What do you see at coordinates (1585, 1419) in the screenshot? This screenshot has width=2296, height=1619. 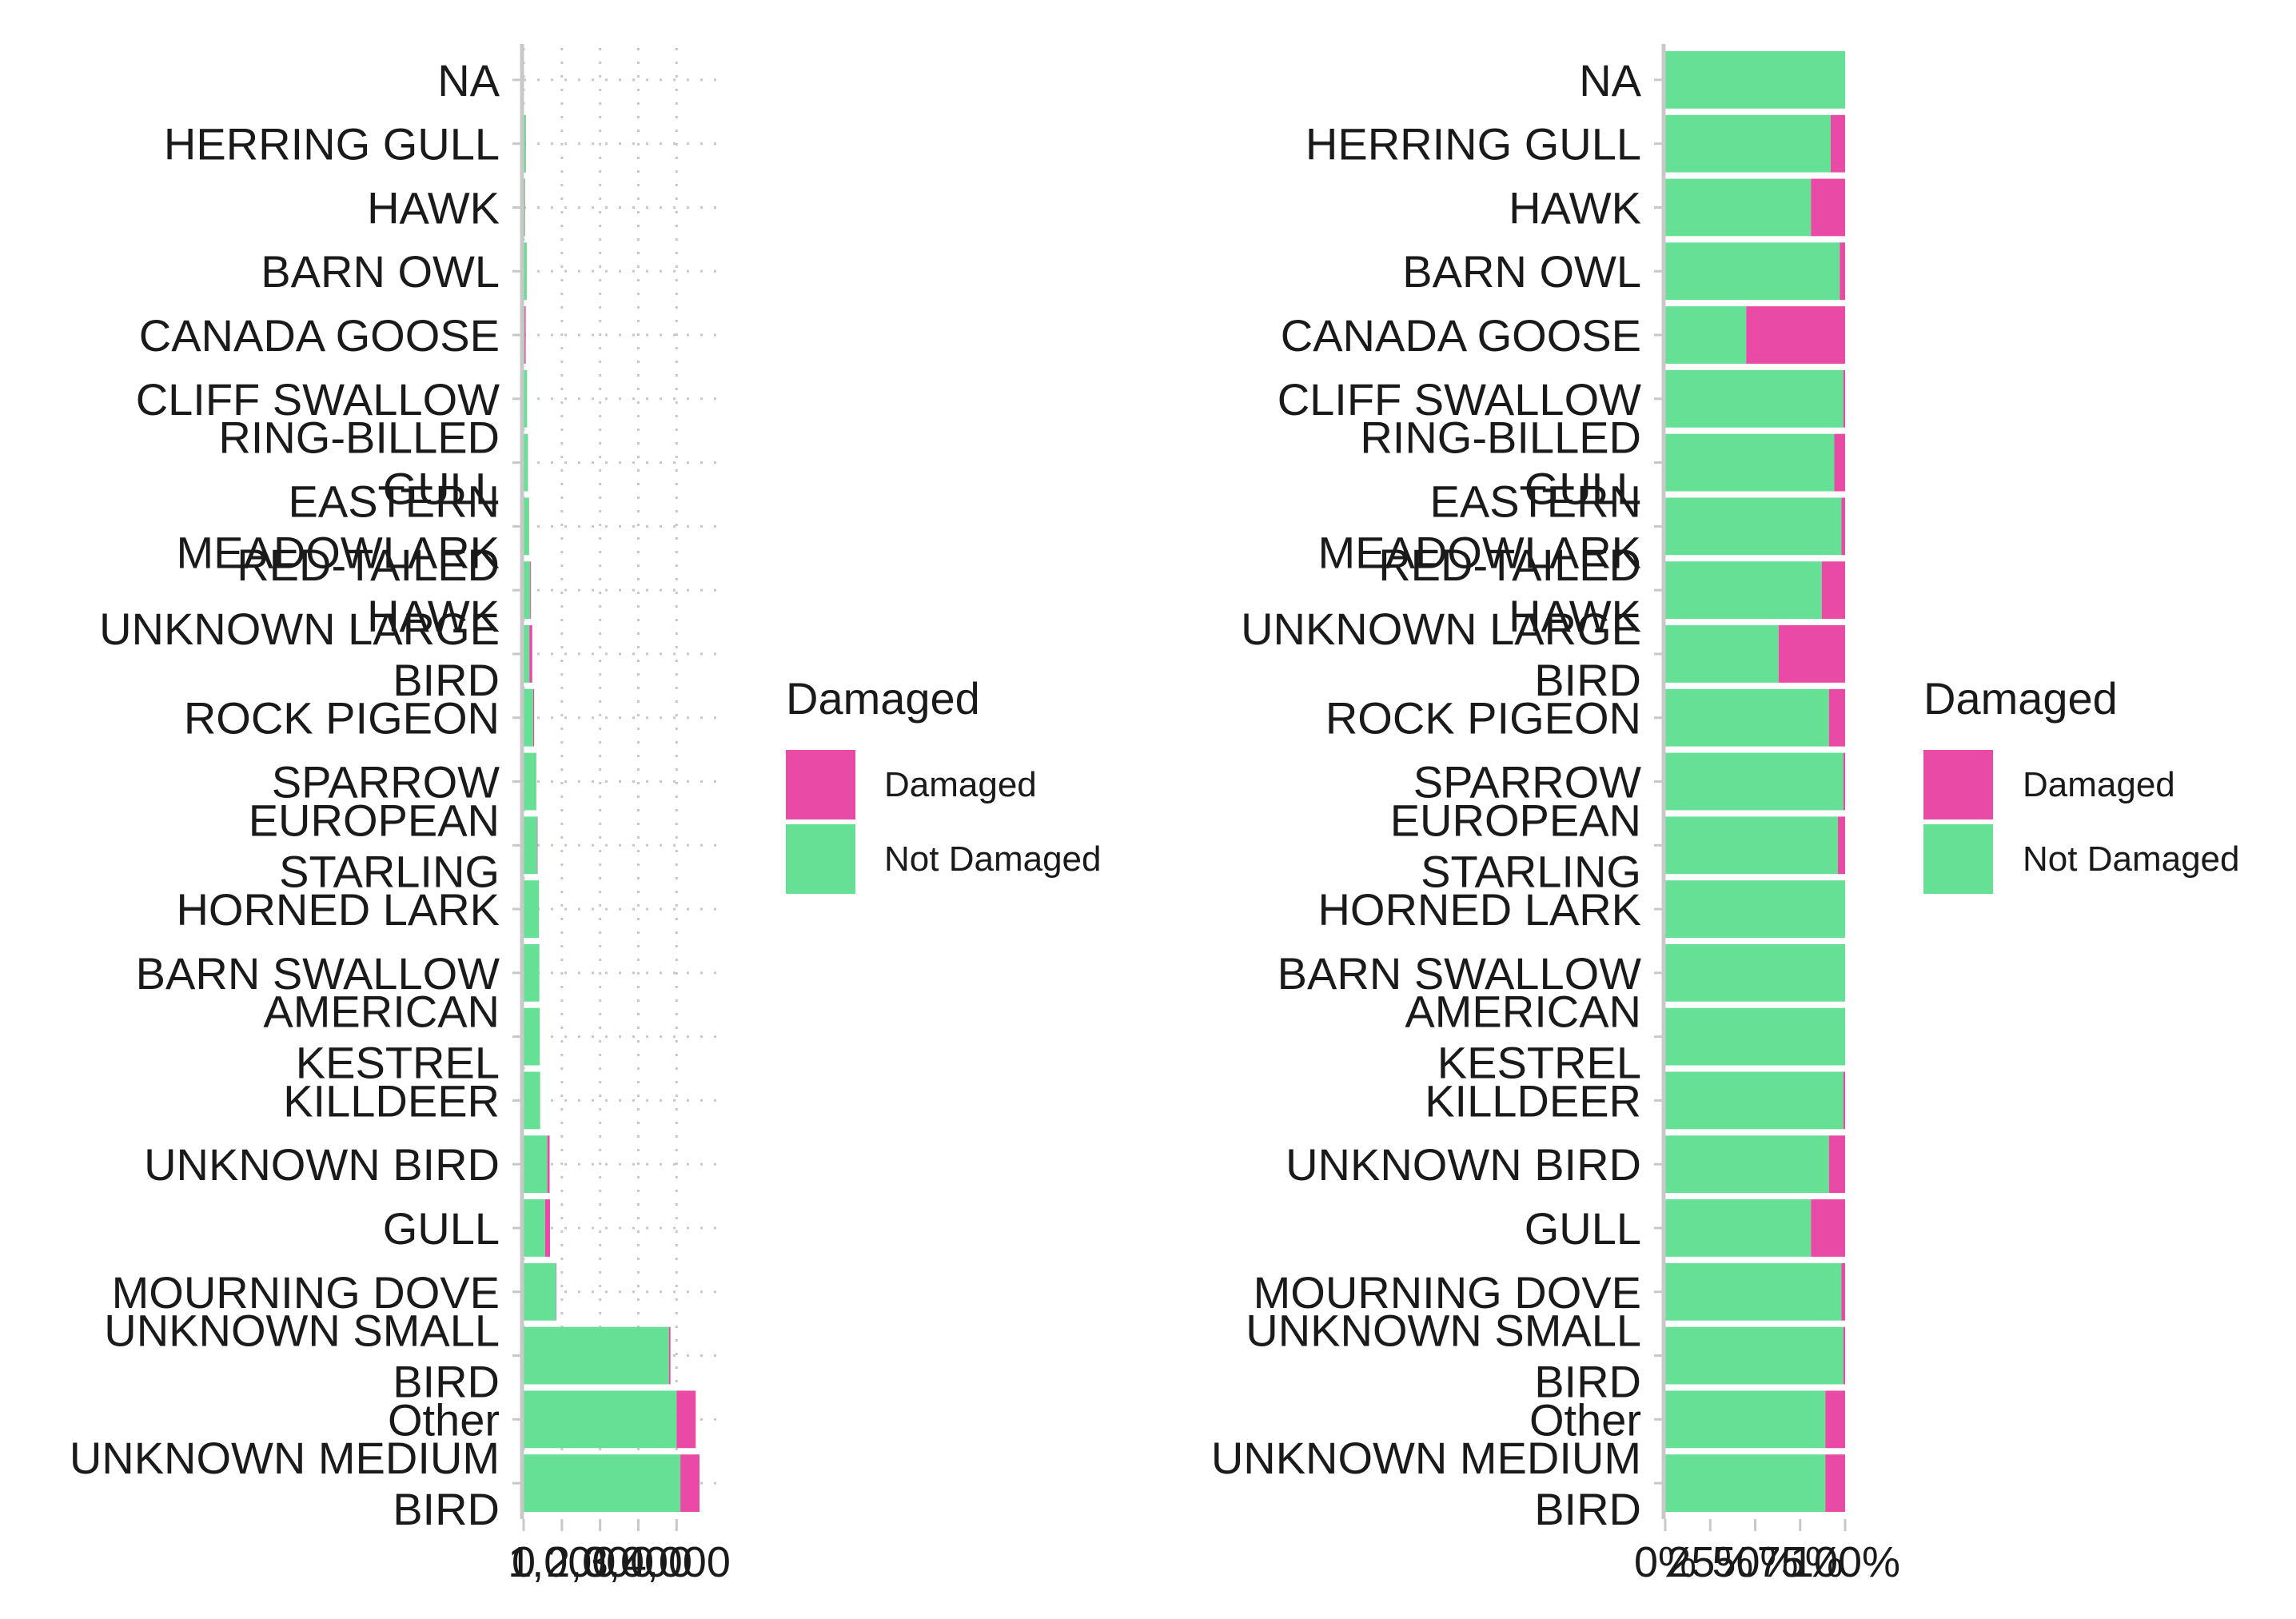 I see `category-label-other: Other` at bounding box center [1585, 1419].